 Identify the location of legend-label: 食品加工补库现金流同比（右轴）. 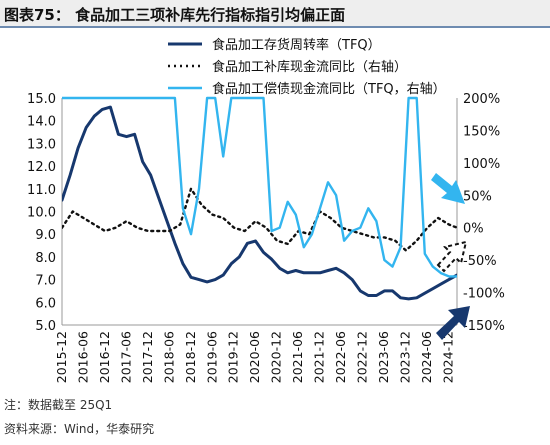
(309, 67).